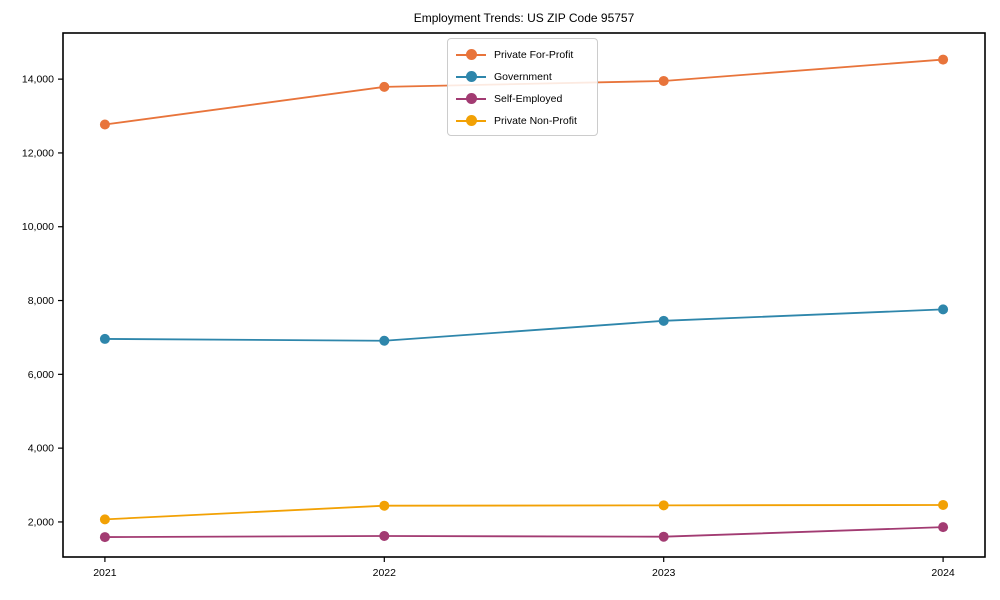 This screenshot has width=1000, height=600. I want to click on legend-item-government: Government, so click(522, 76).